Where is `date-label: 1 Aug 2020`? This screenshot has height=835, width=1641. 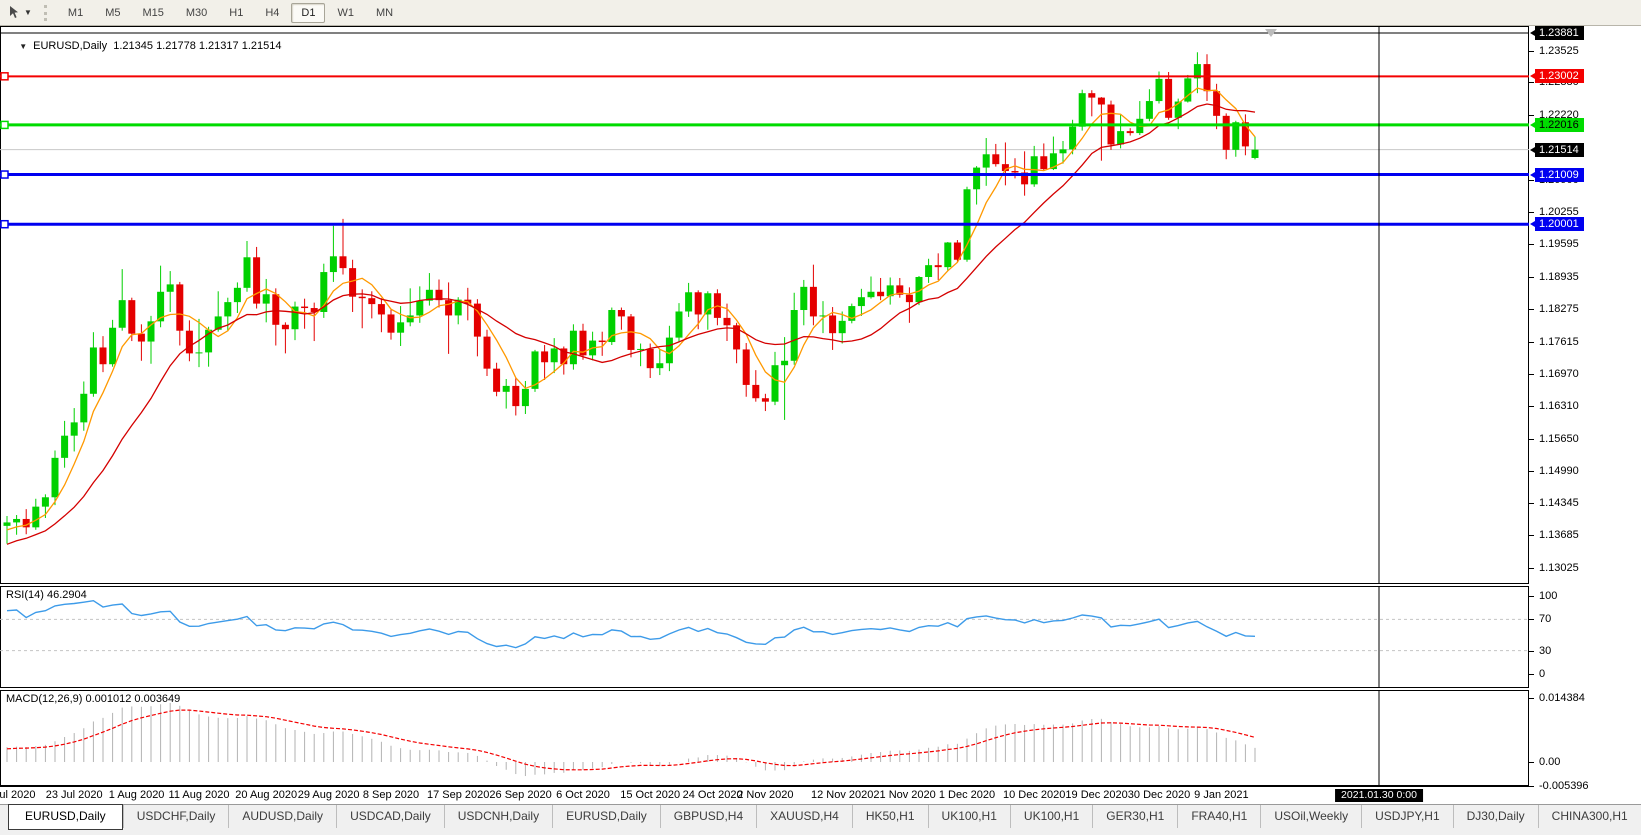 date-label: 1 Aug 2020 is located at coordinates (136, 795).